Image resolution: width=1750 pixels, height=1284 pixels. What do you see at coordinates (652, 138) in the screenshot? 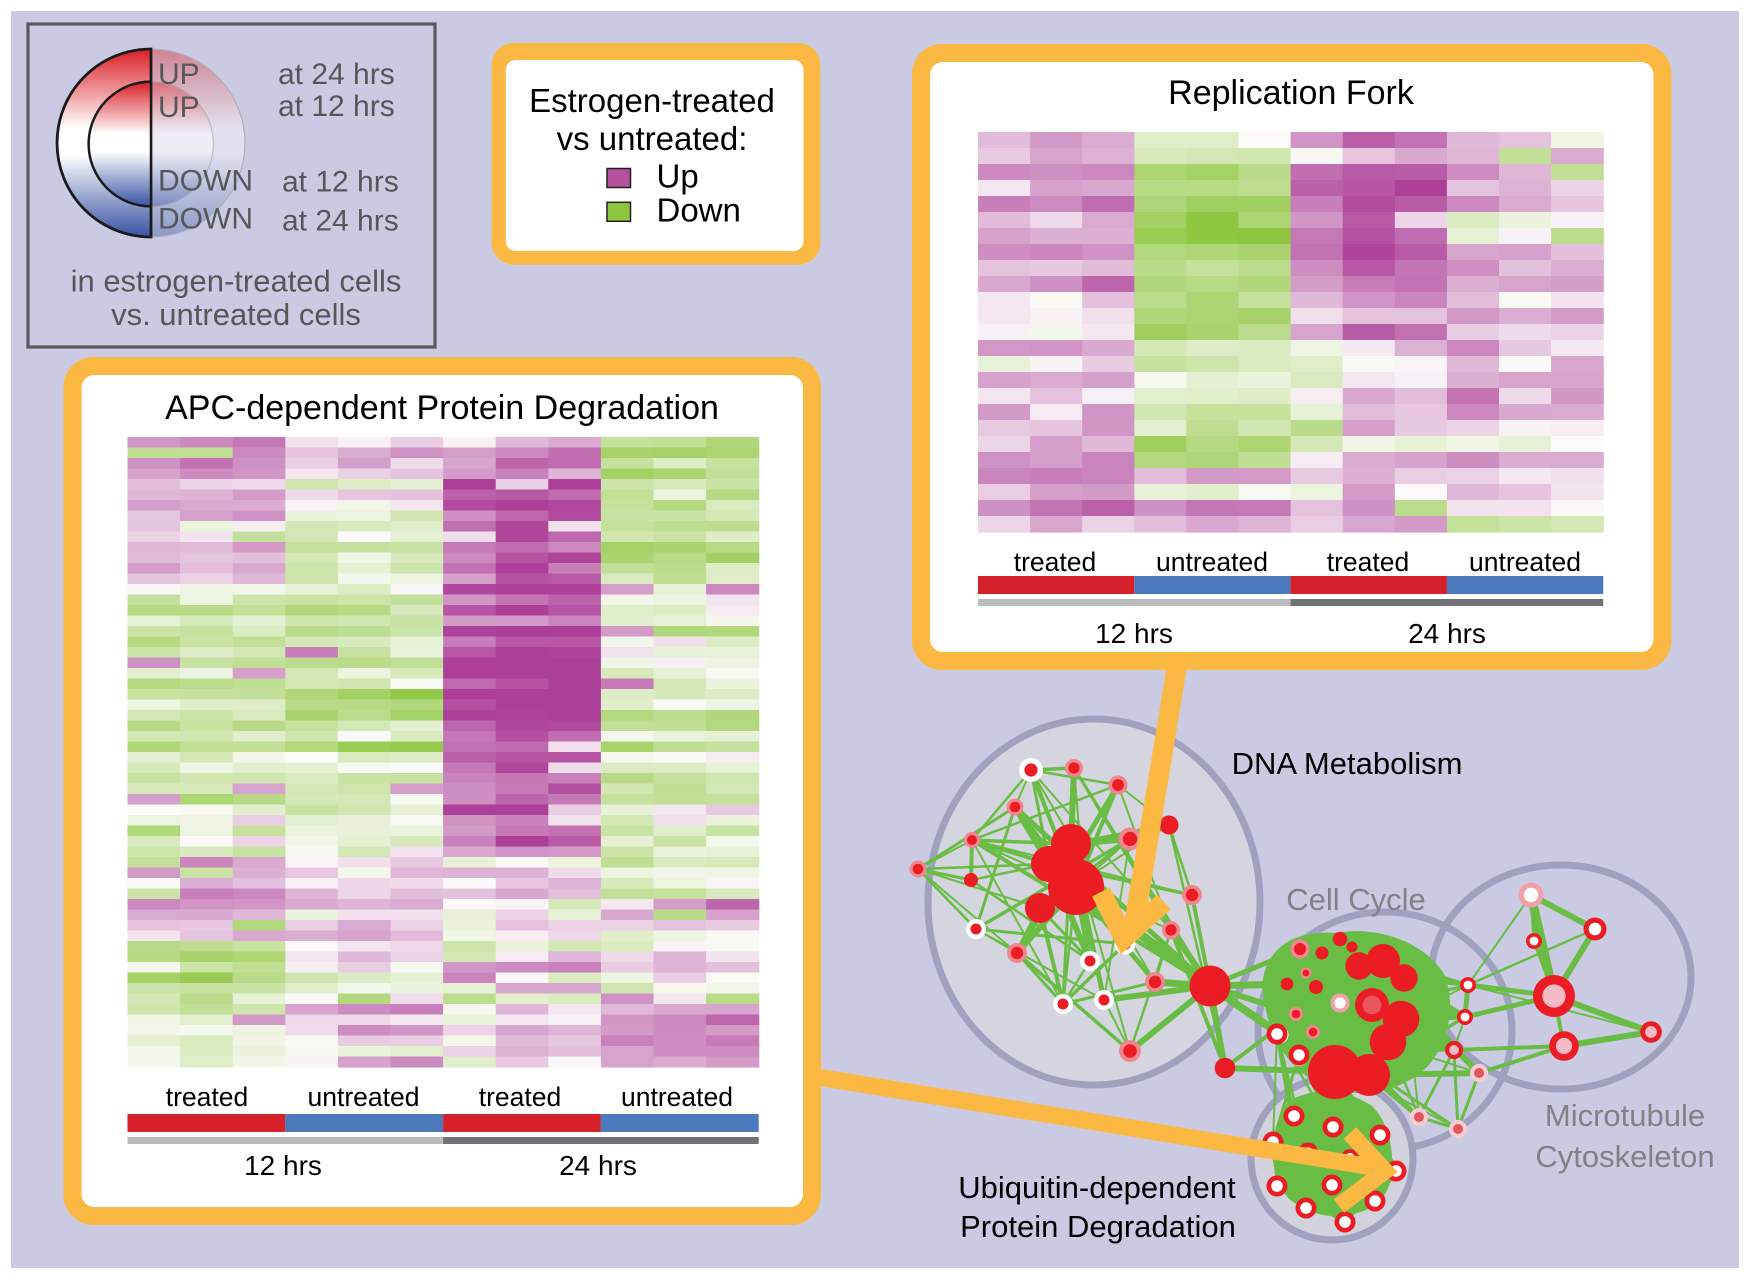
I see `svg-text: vs untreated:` at bounding box center [652, 138].